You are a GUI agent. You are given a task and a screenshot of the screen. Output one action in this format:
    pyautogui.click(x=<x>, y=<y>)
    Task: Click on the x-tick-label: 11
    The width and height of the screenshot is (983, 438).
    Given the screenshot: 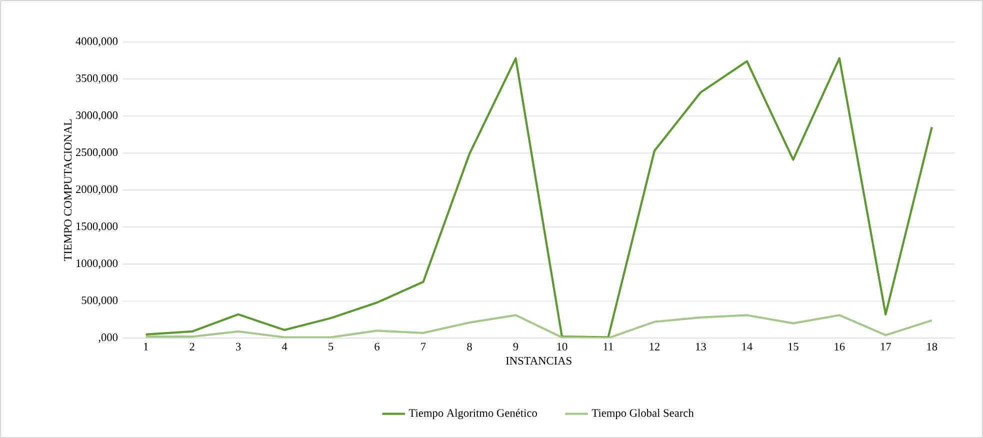 What is the action you would take?
    pyautogui.click(x=608, y=346)
    